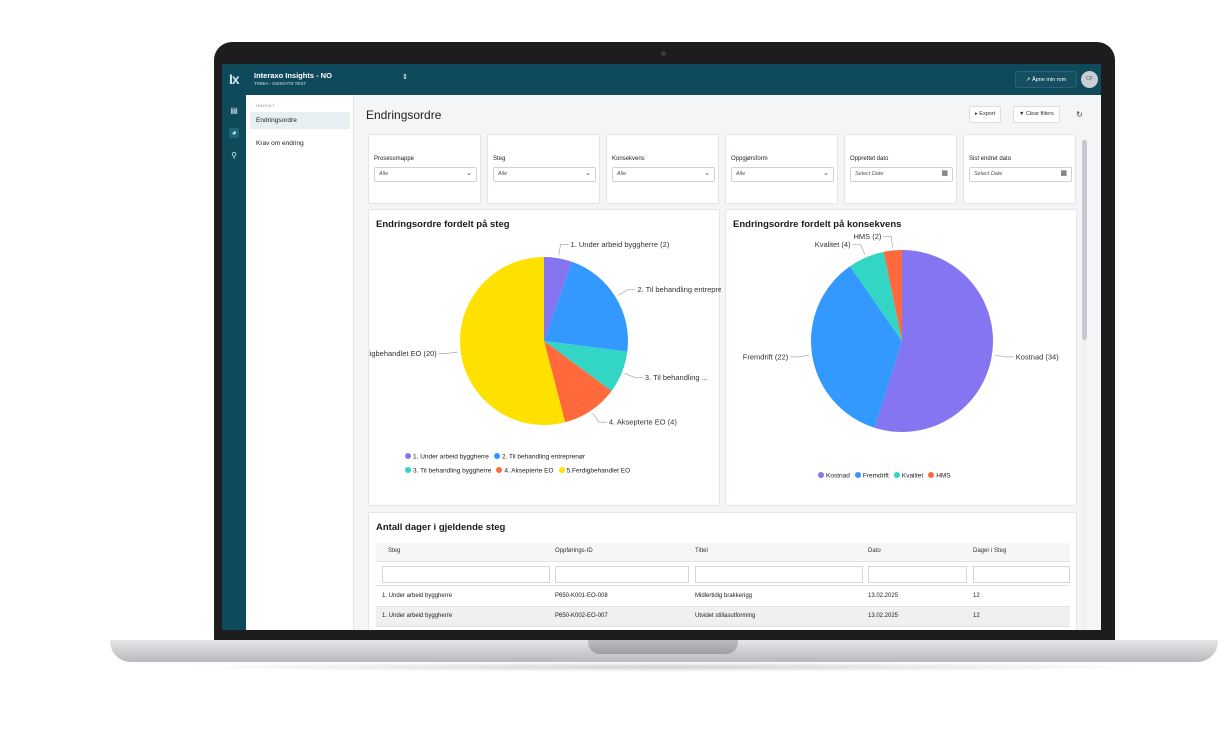 This screenshot has height=733, width=1219. Describe the element at coordinates (875, 476) in the screenshot. I see `legend-label: Fremdrift` at that location.